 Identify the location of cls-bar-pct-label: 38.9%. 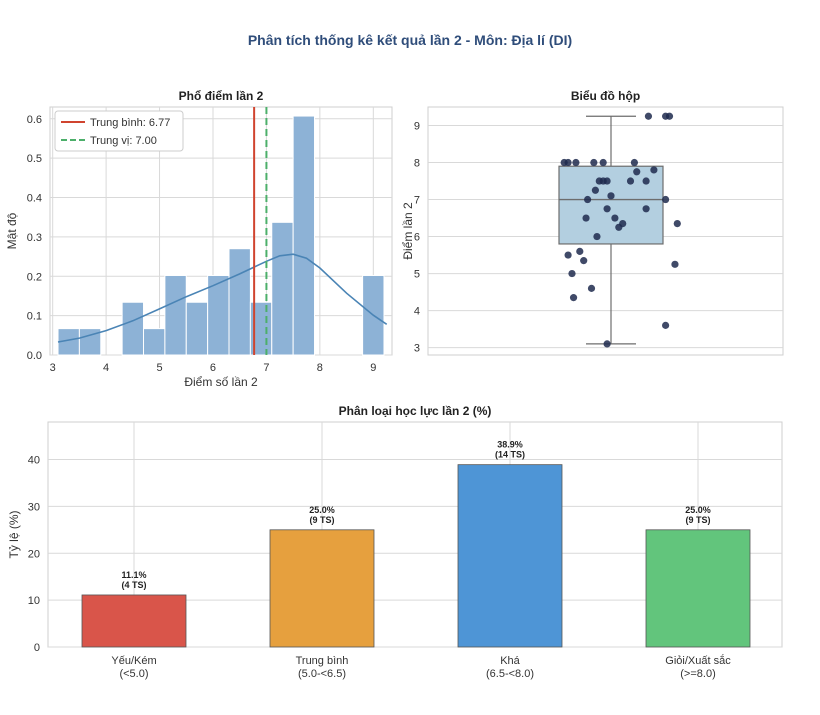
(510, 445).